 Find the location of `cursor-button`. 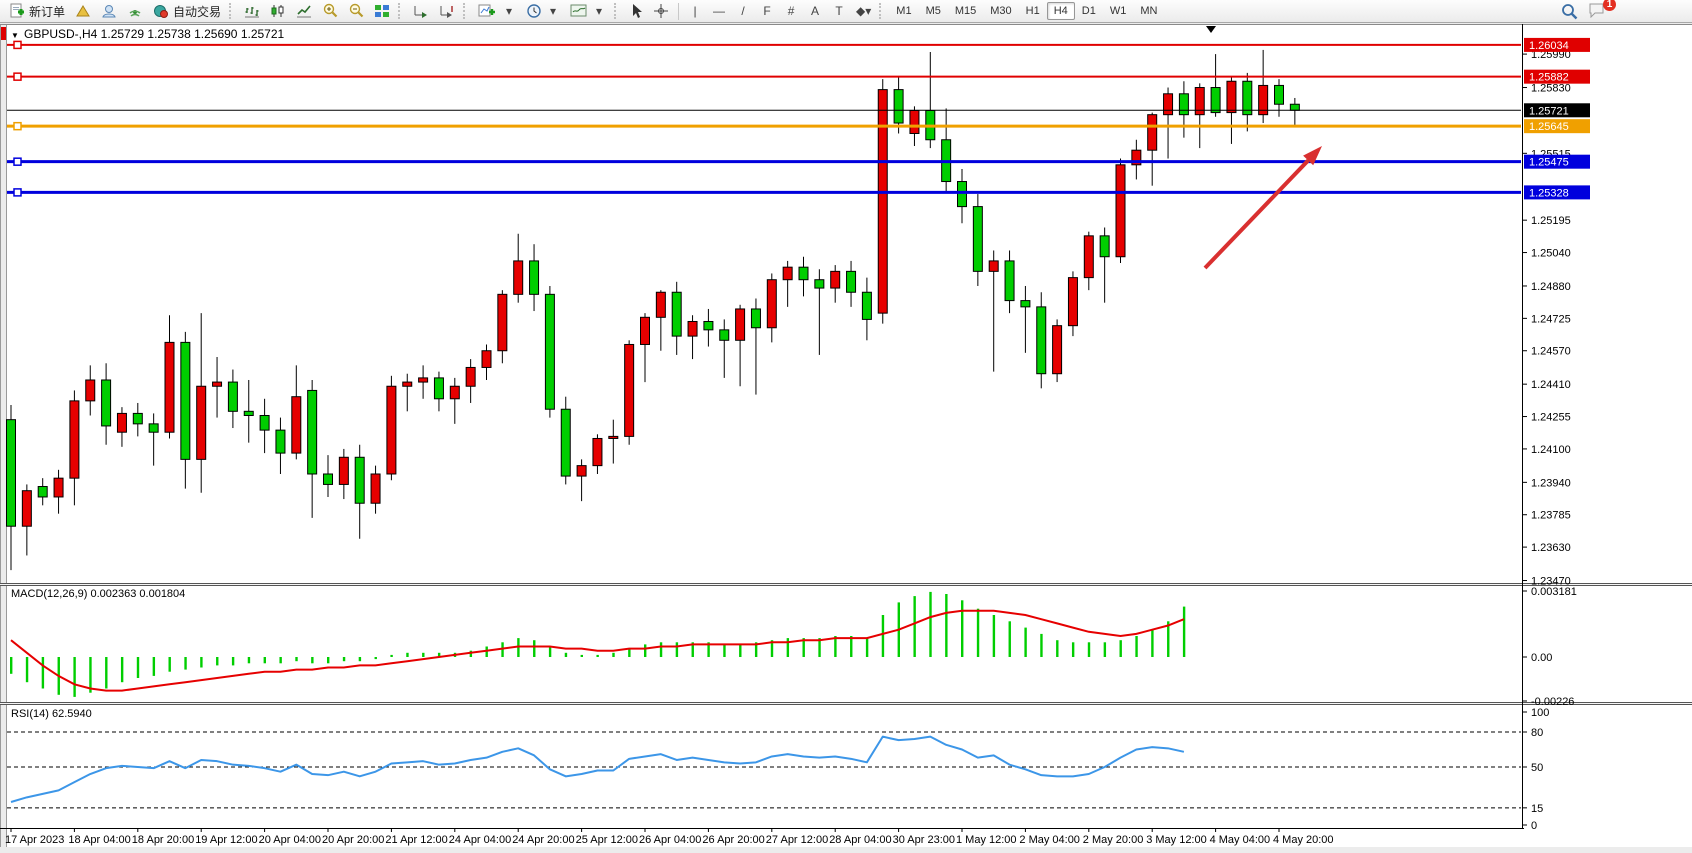

cursor-button is located at coordinates (636, 11).